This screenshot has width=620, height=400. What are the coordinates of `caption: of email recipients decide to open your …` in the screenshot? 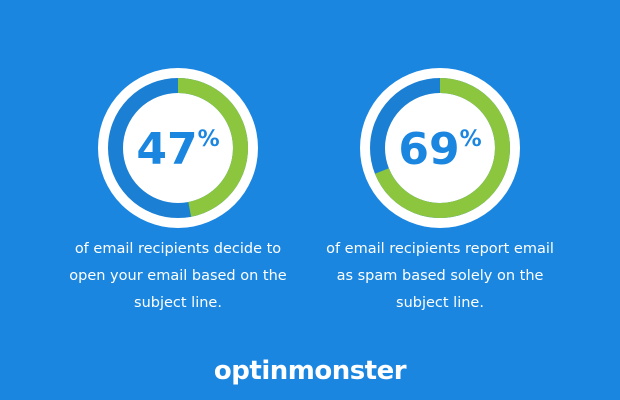 It's located at (178, 276).